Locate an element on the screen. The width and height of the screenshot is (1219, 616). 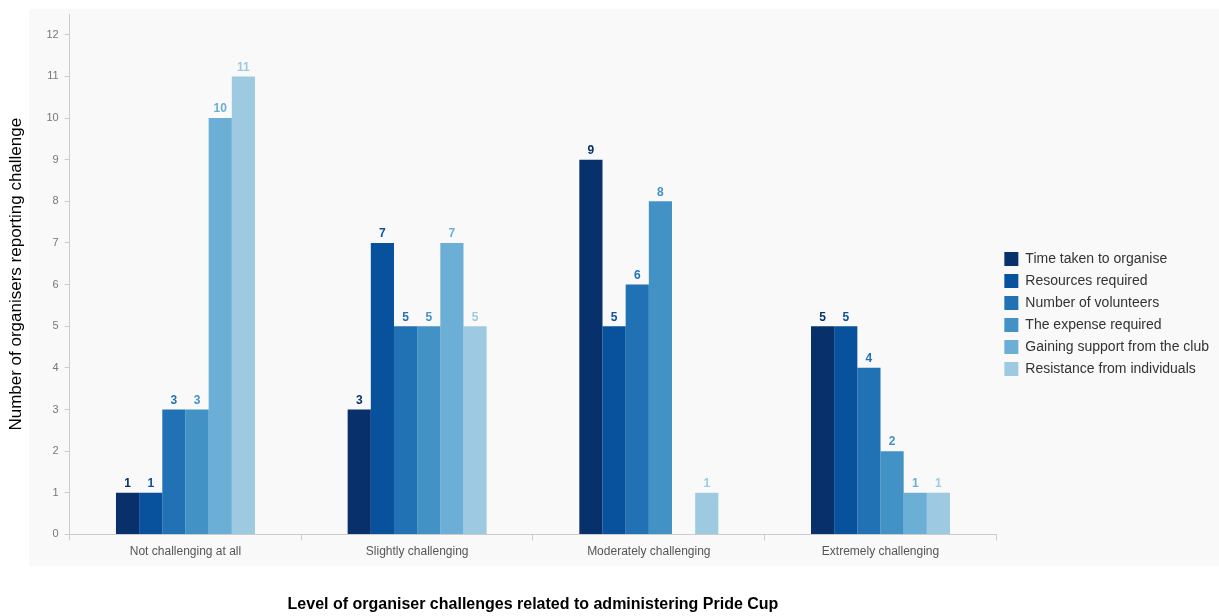
x-axis-title: Level of organiser challenges related to administering Pride Cup is located at coordinates (533, 603).